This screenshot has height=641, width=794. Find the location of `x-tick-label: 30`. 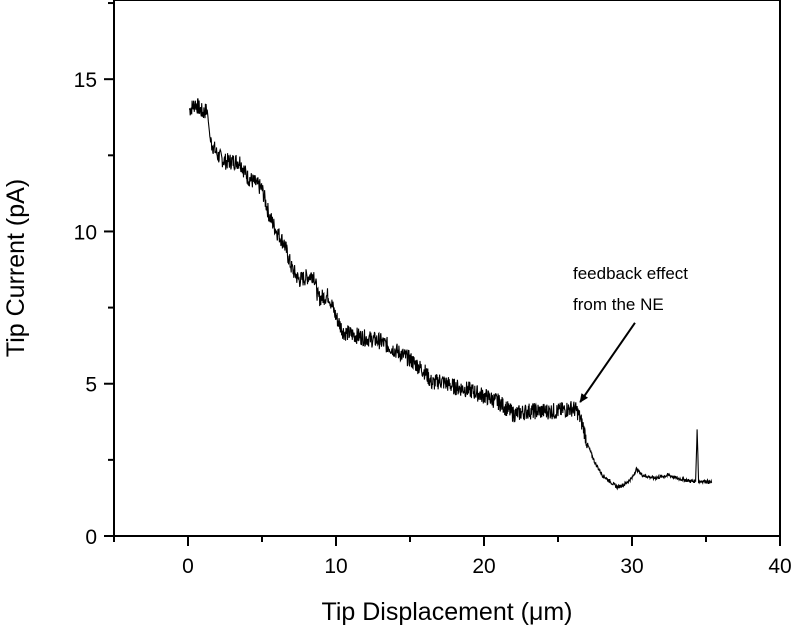

x-tick-label: 30 is located at coordinates (631, 566).